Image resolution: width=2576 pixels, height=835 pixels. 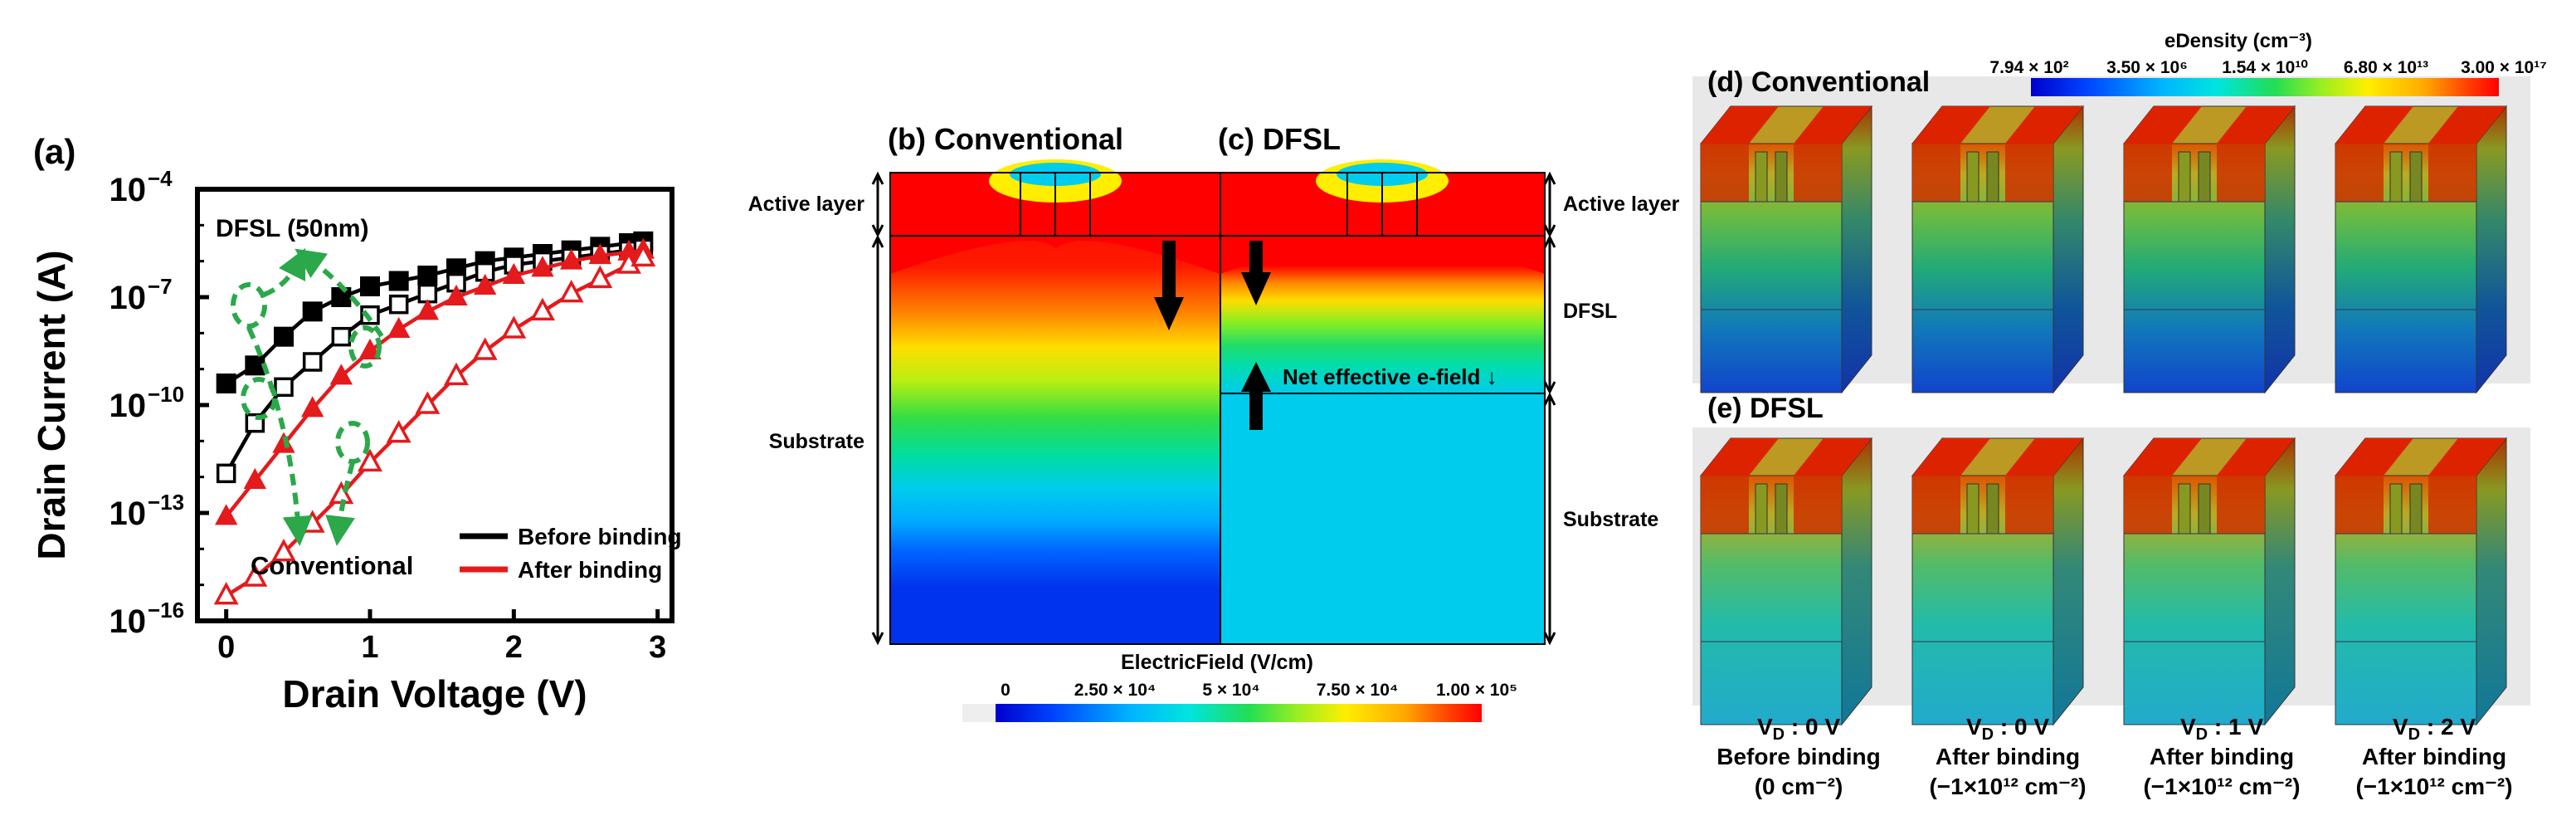 I want to click on caption-4-charge: (−1×10¹² cm⁻²), so click(x=2433, y=786).